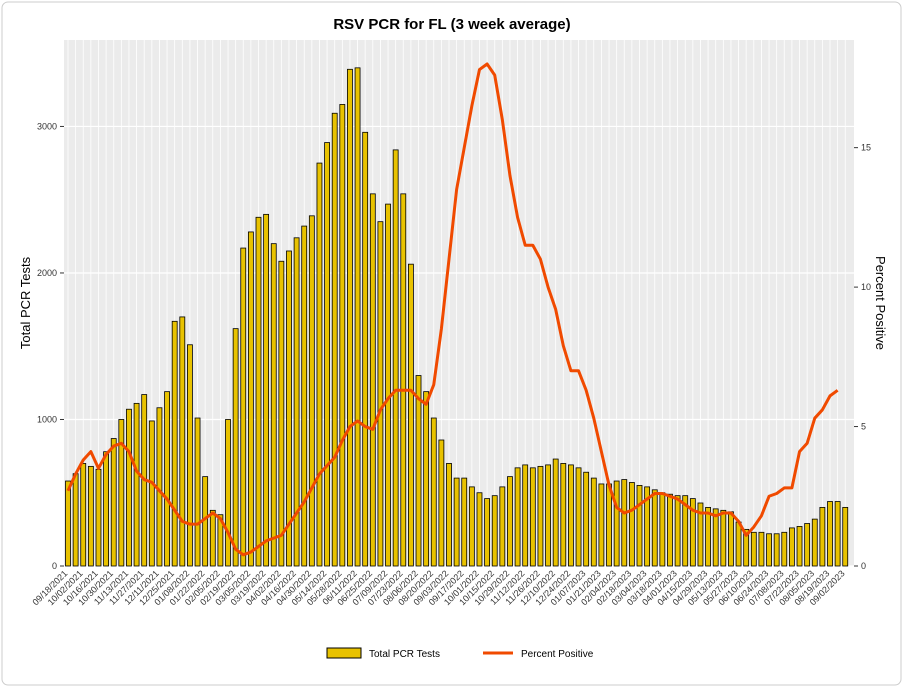  What do you see at coordinates (863, 566) in the screenshot?
I see `y2-tick-label: 0` at bounding box center [863, 566].